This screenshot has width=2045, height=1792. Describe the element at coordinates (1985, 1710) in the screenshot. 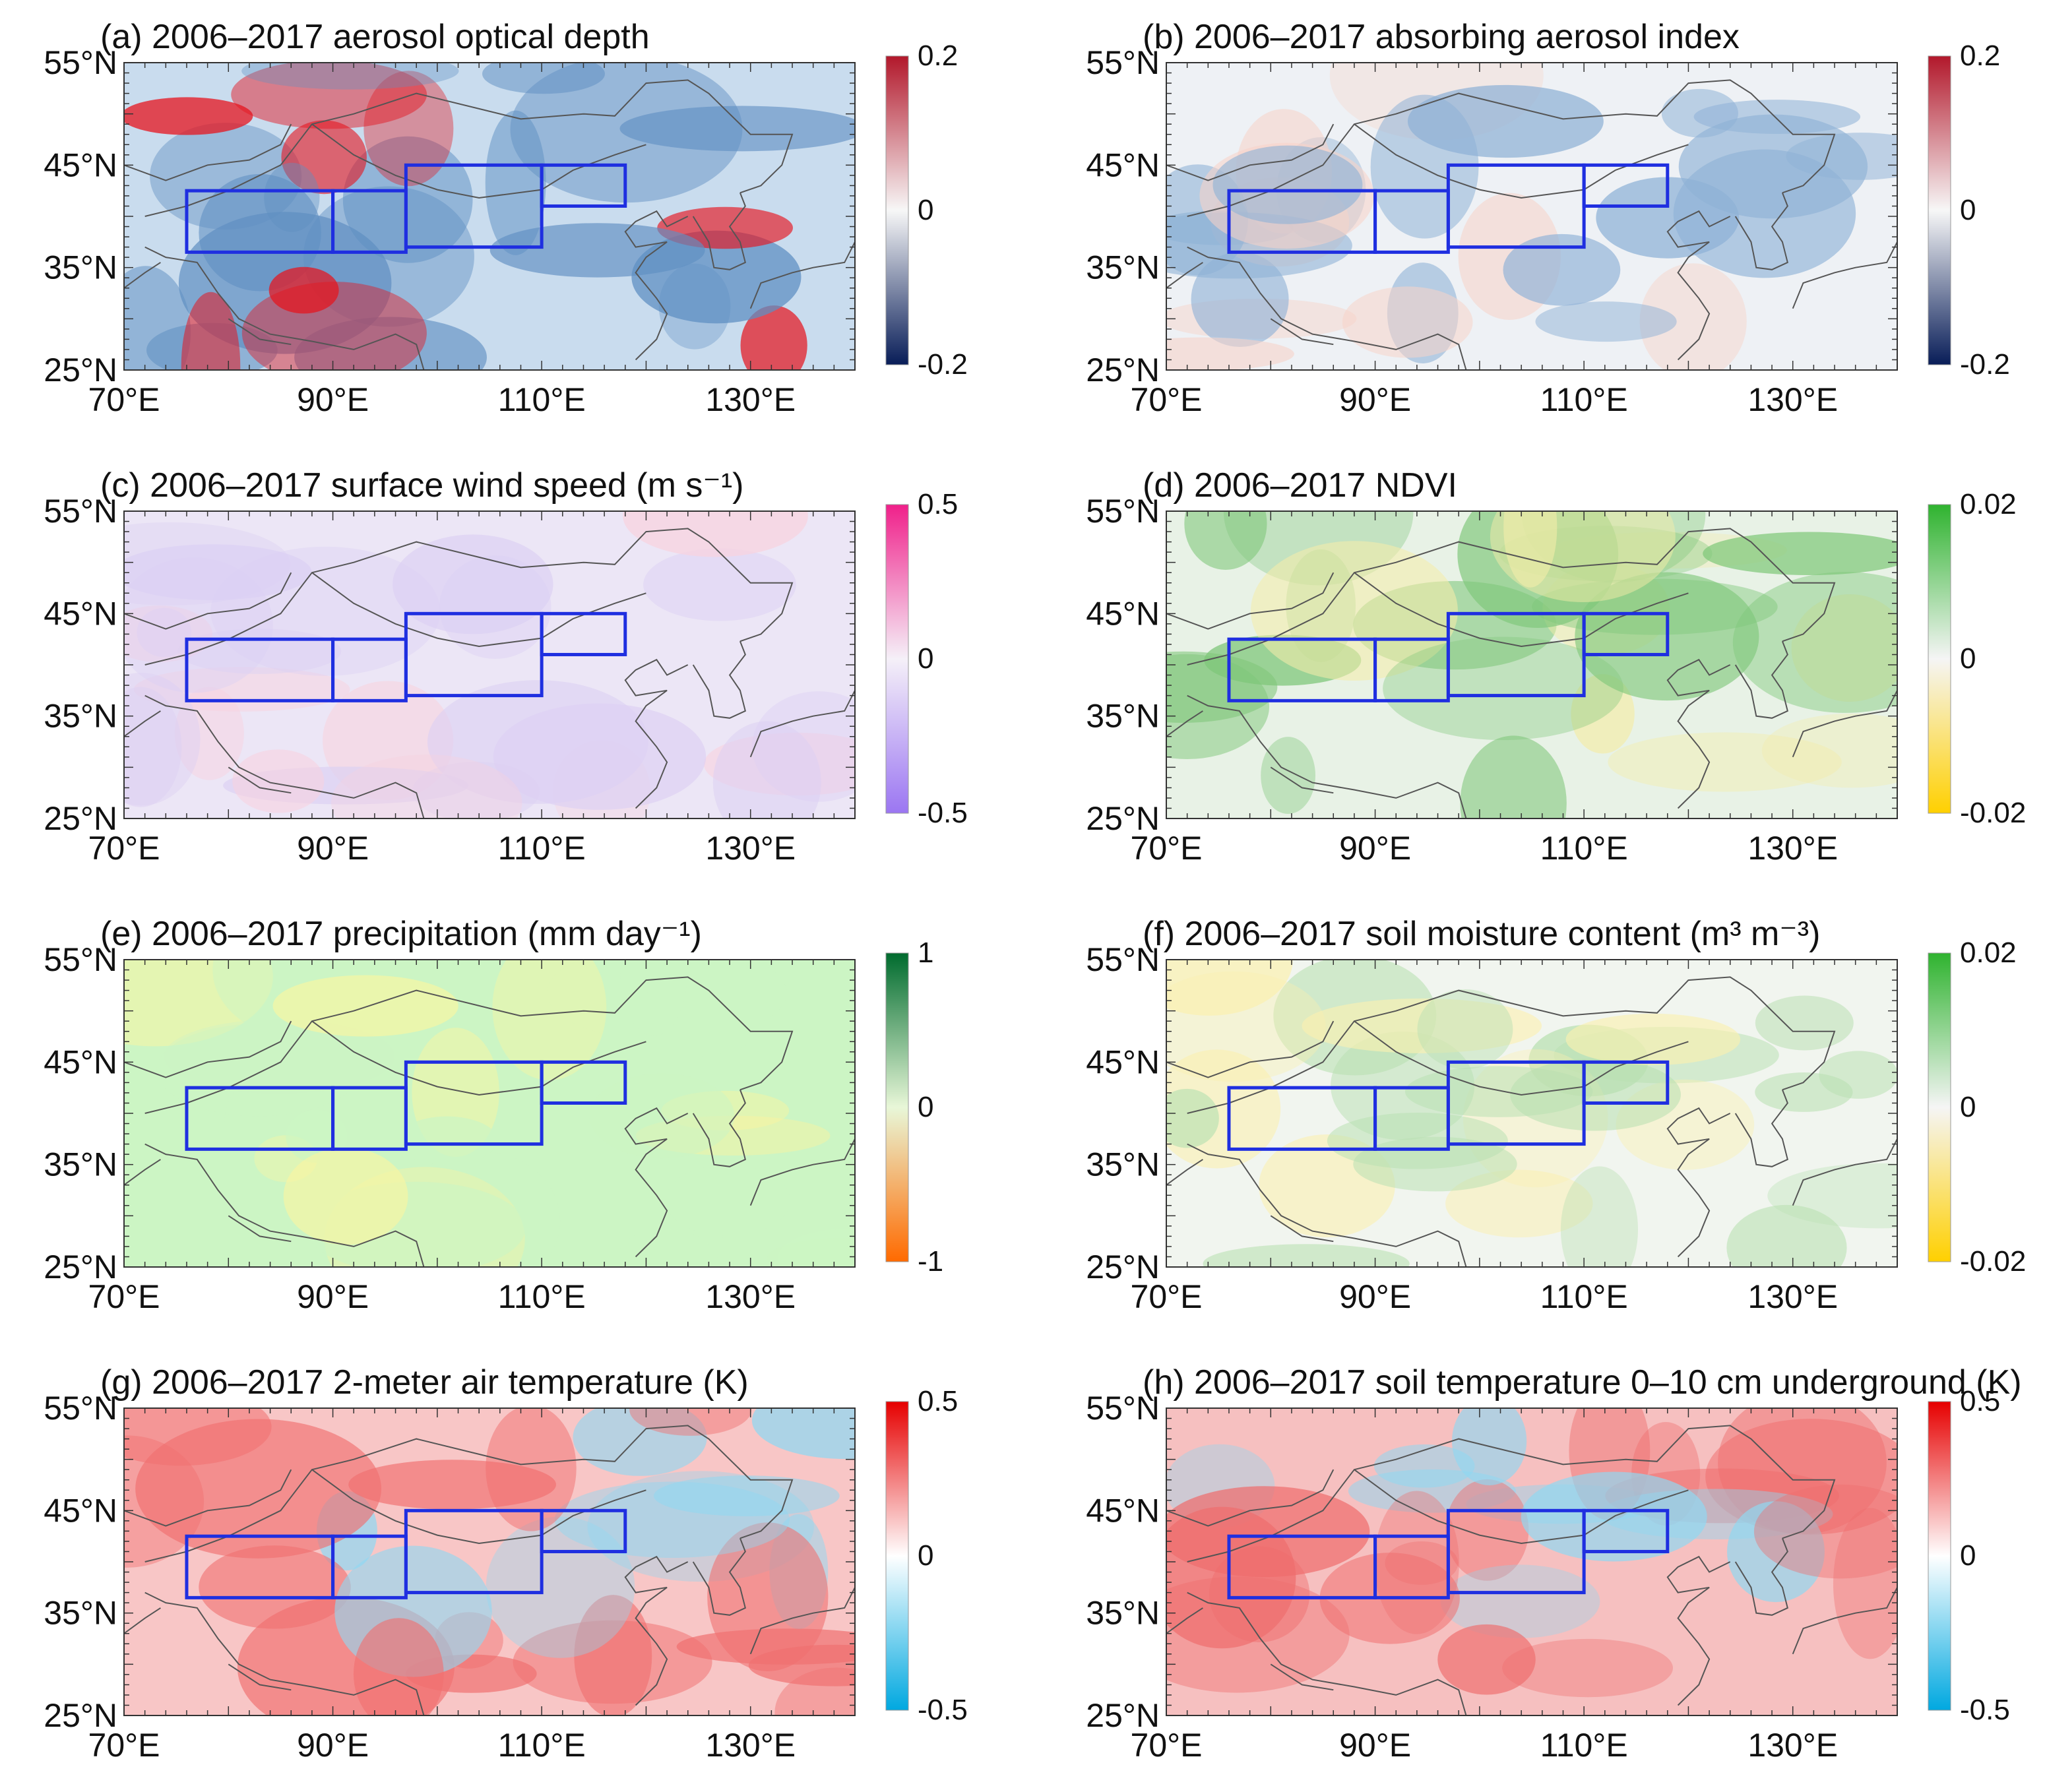

I see `colorbar-tick-label: -0.5` at that location.